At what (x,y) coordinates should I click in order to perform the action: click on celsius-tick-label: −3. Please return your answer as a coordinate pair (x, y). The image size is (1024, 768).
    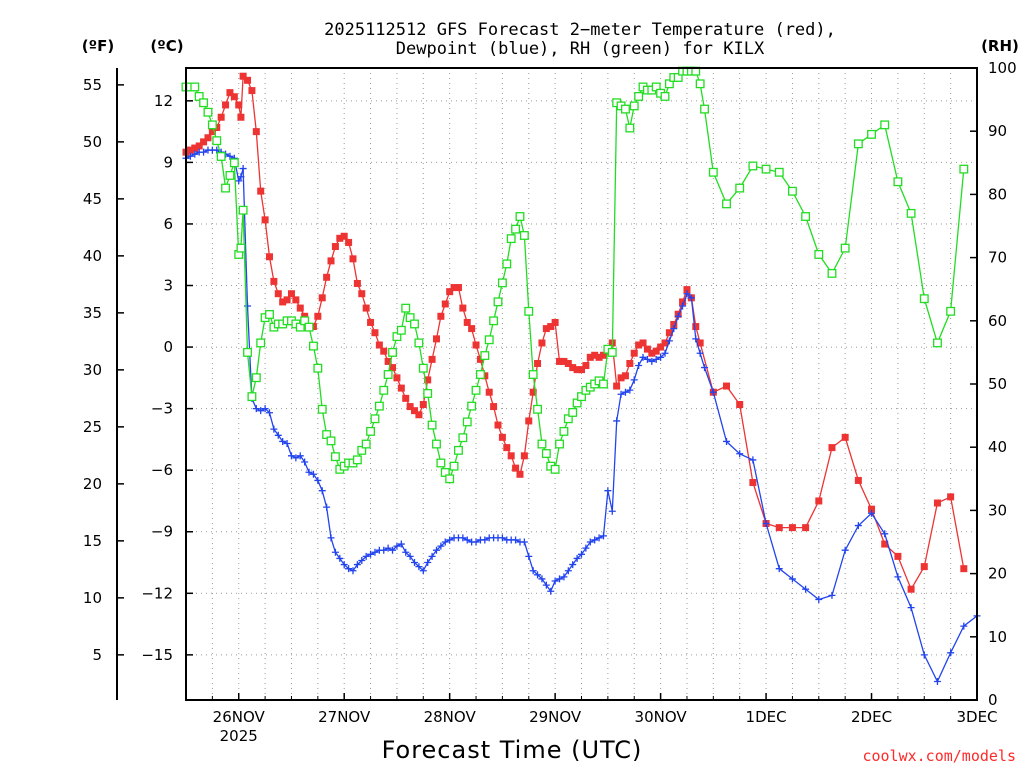
    Looking at the image, I should click on (162, 409).